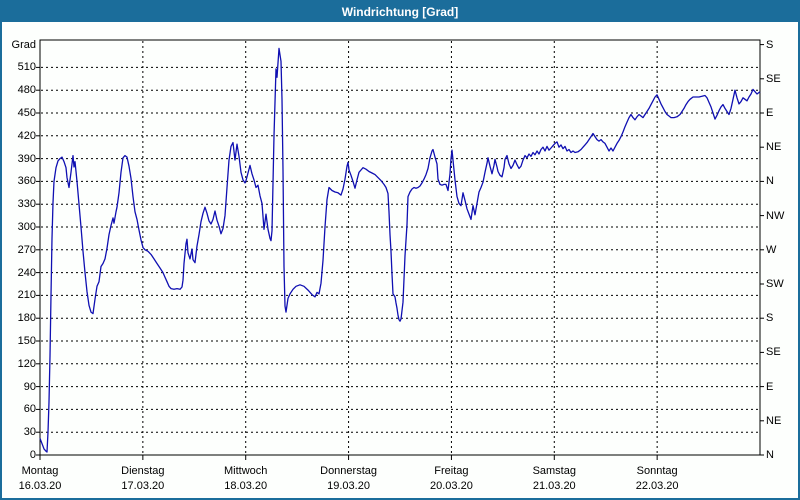  What do you see at coordinates (40, 471) in the screenshot?
I see `day-name-label: Montag` at bounding box center [40, 471].